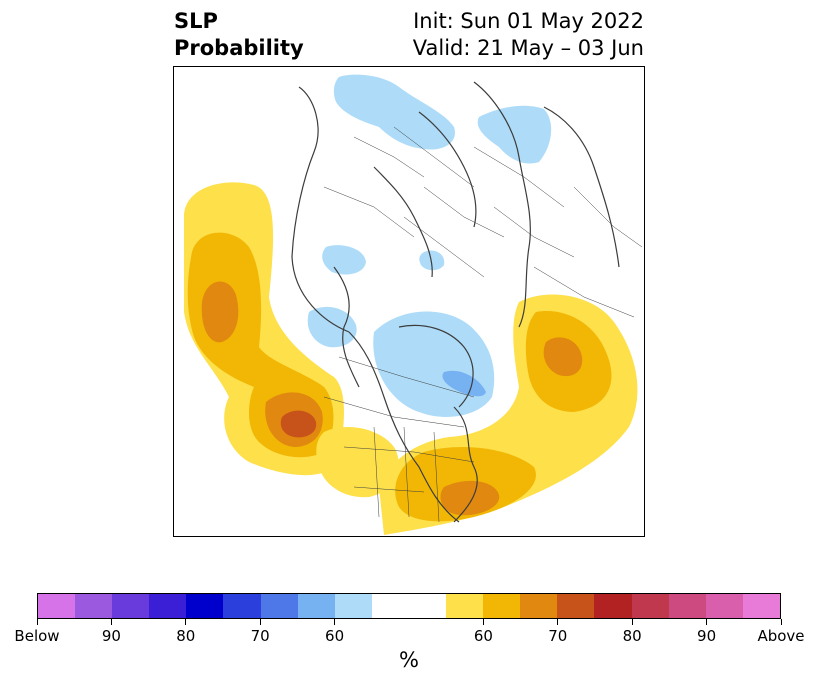 The height and width of the screenshot is (686, 819). What do you see at coordinates (528, 48) in the screenshot?
I see `valid-range: Valid: 21 May – 03 Jun` at bounding box center [528, 48].